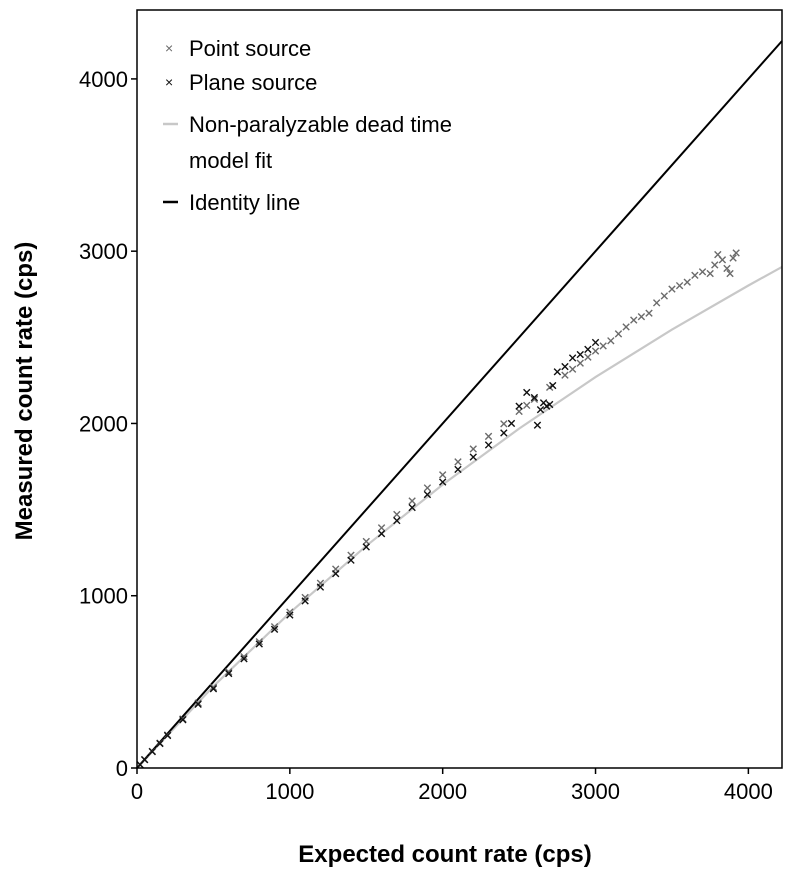  Describe the element at coordinates (122, 768) in the screenshot. I see `y-tick-label-0: 0` at that location.